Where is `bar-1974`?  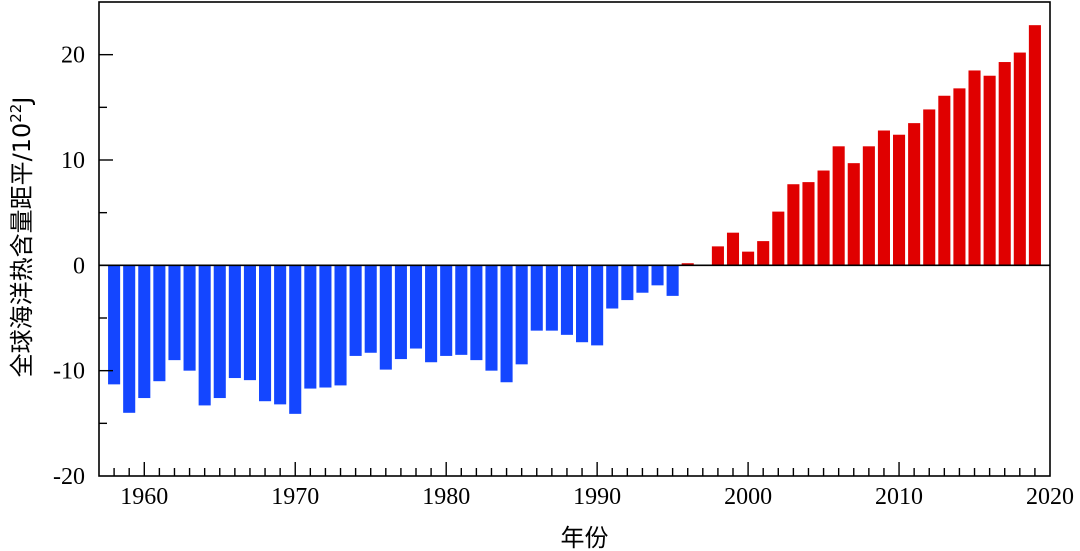 bar-1974 is located at coordinates (355, 310).